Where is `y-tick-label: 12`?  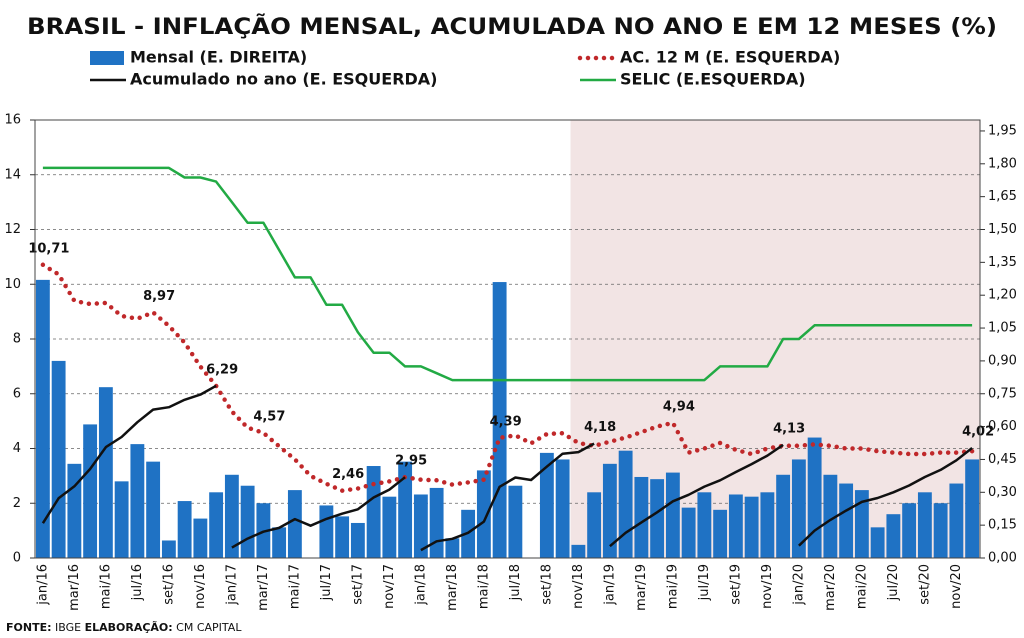
y-tick-label: 12 is located at coordinates (12, 229).